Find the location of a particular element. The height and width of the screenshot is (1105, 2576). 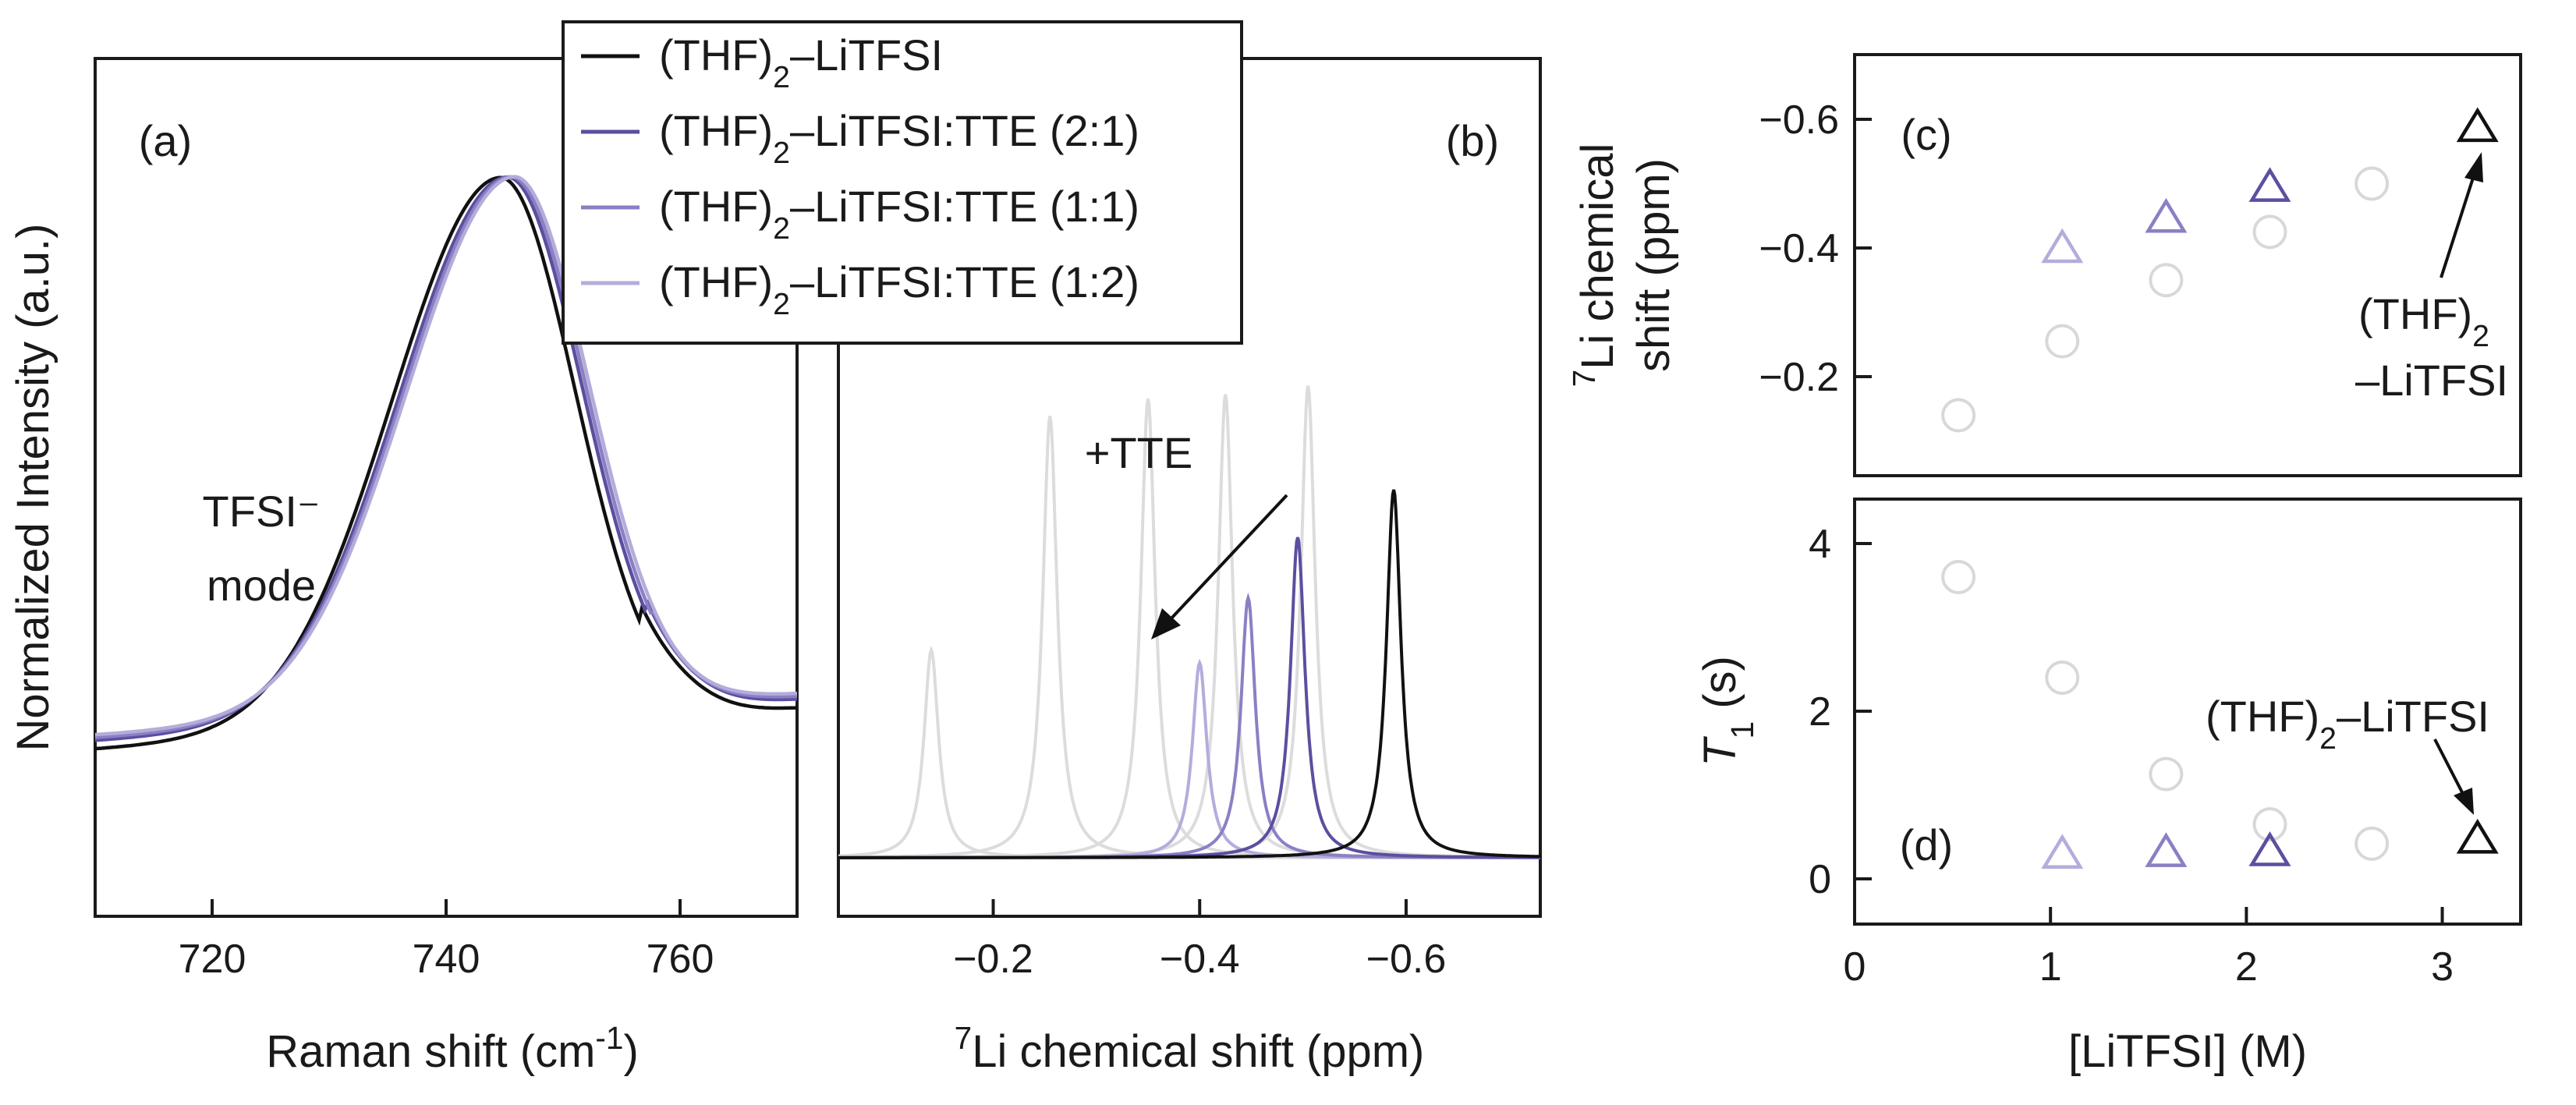

panel-b-annotation: +TTE is located at coordinates (1138, 453).